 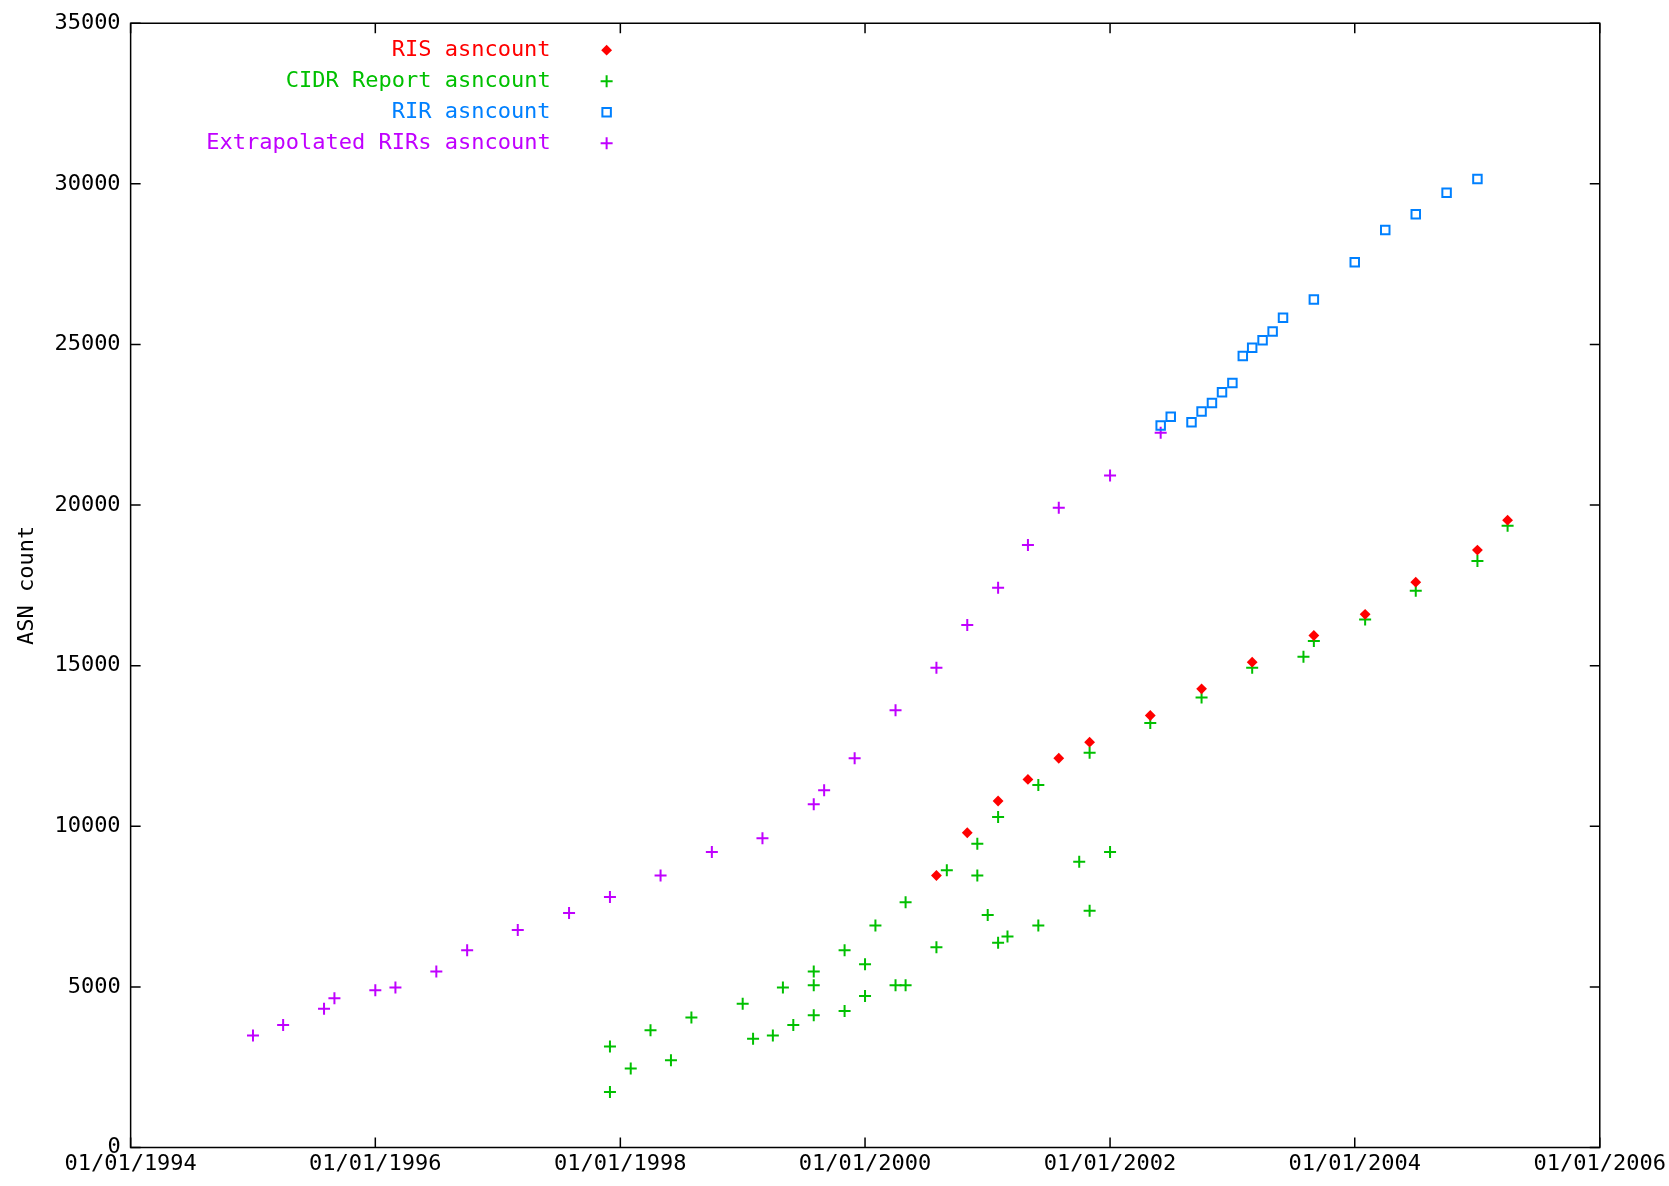 I want to click on y-tick-label: 25000, so click(x=87, y=343).